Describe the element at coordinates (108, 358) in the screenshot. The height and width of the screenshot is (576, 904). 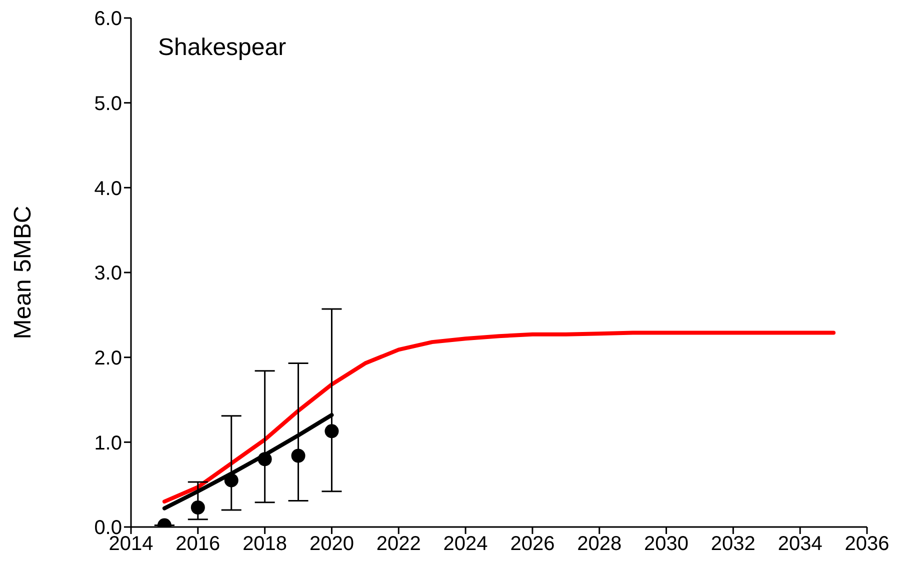
I see `y-tick-label: 2.0` at that location.